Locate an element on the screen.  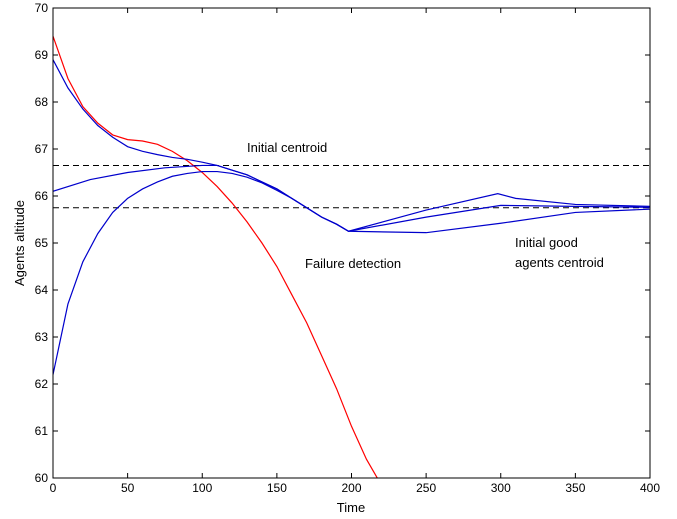
x-tick-label: 250 is located at coordinates (426, 488).